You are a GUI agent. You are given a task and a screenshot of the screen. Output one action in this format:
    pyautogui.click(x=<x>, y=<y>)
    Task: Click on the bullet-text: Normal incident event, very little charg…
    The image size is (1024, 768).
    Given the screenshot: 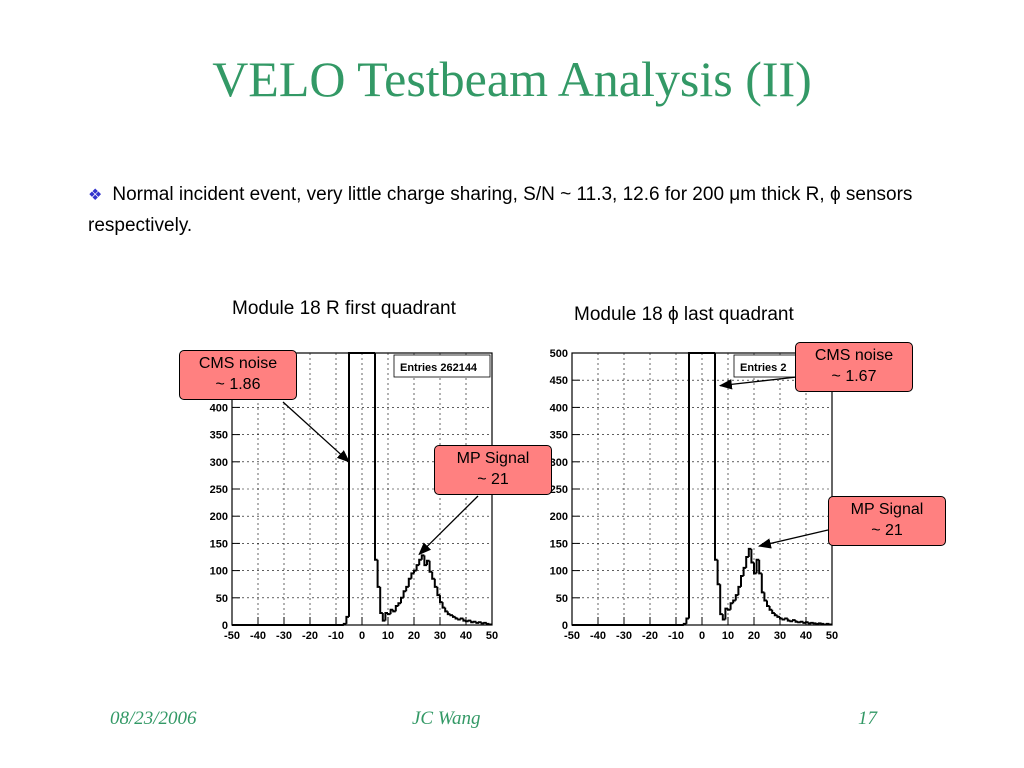 What is the action you would take?
    pyautogui.click(x=500, y=210)
    